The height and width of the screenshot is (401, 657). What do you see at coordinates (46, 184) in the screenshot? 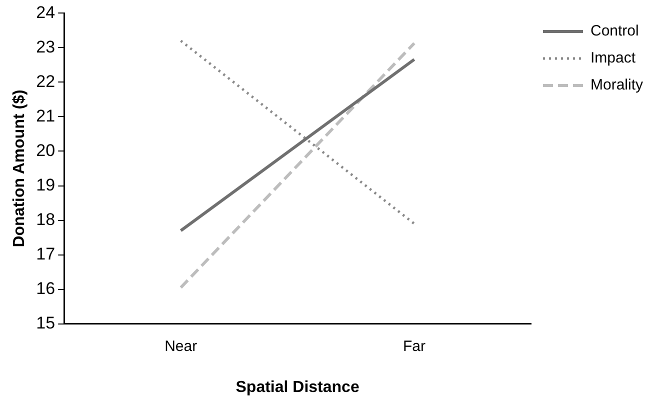
I see `y-tick-label: 19` at bounding box center [46, 184].